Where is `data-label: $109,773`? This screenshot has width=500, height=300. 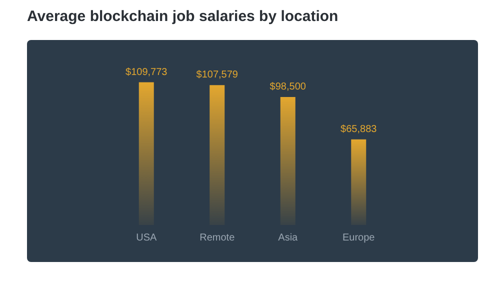
data-label: $109,773 is located at coordinates (147, 72).